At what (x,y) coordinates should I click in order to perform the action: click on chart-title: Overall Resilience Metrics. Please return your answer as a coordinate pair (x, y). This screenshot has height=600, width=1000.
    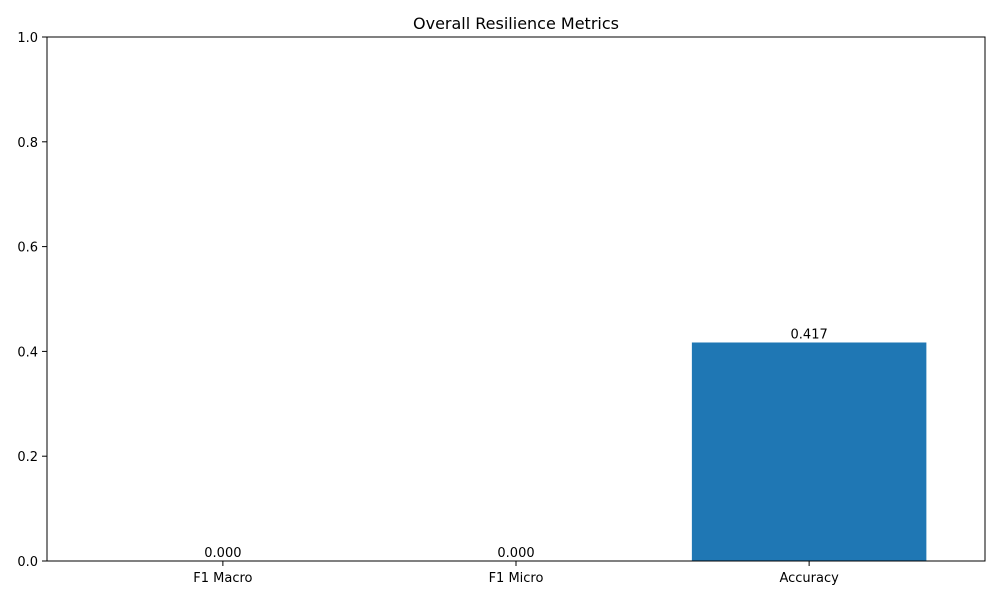
    Looking at the image, I should click on (516, 23).